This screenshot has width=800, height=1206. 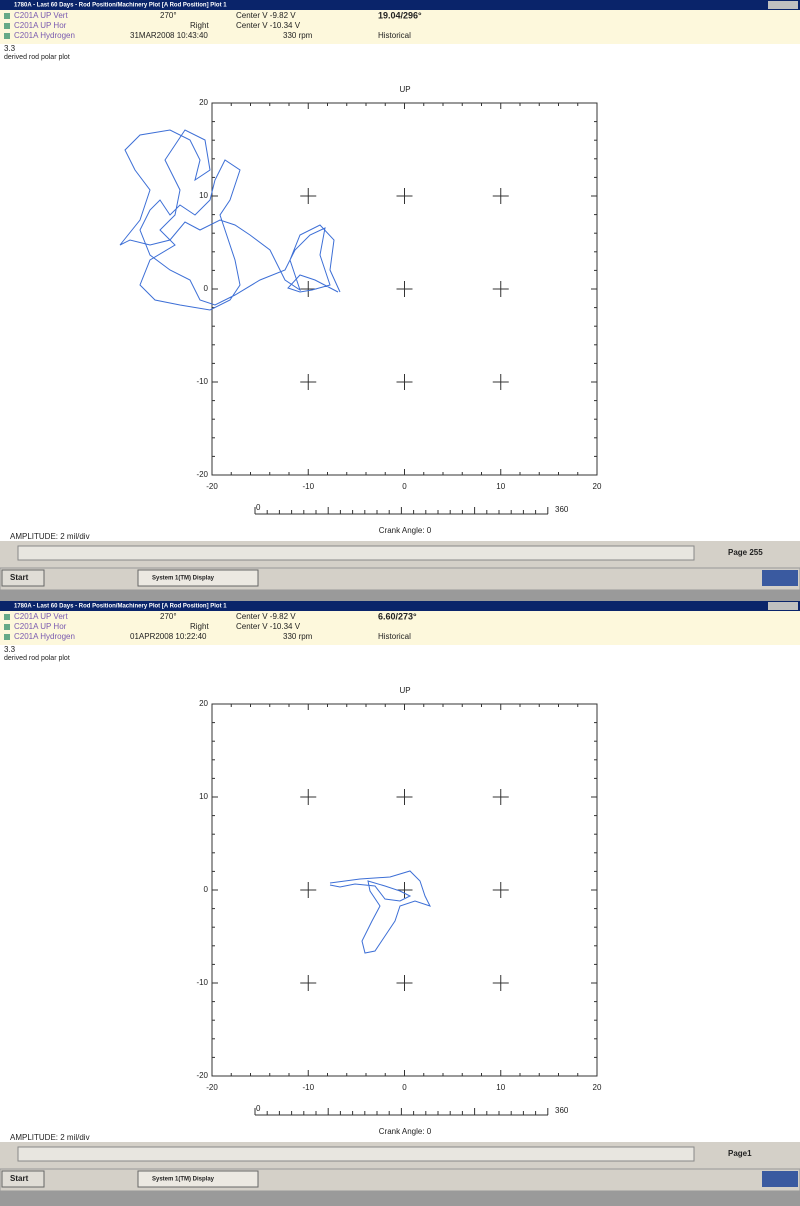 I want to click on page: Page1, so click(x=740, y=1153).